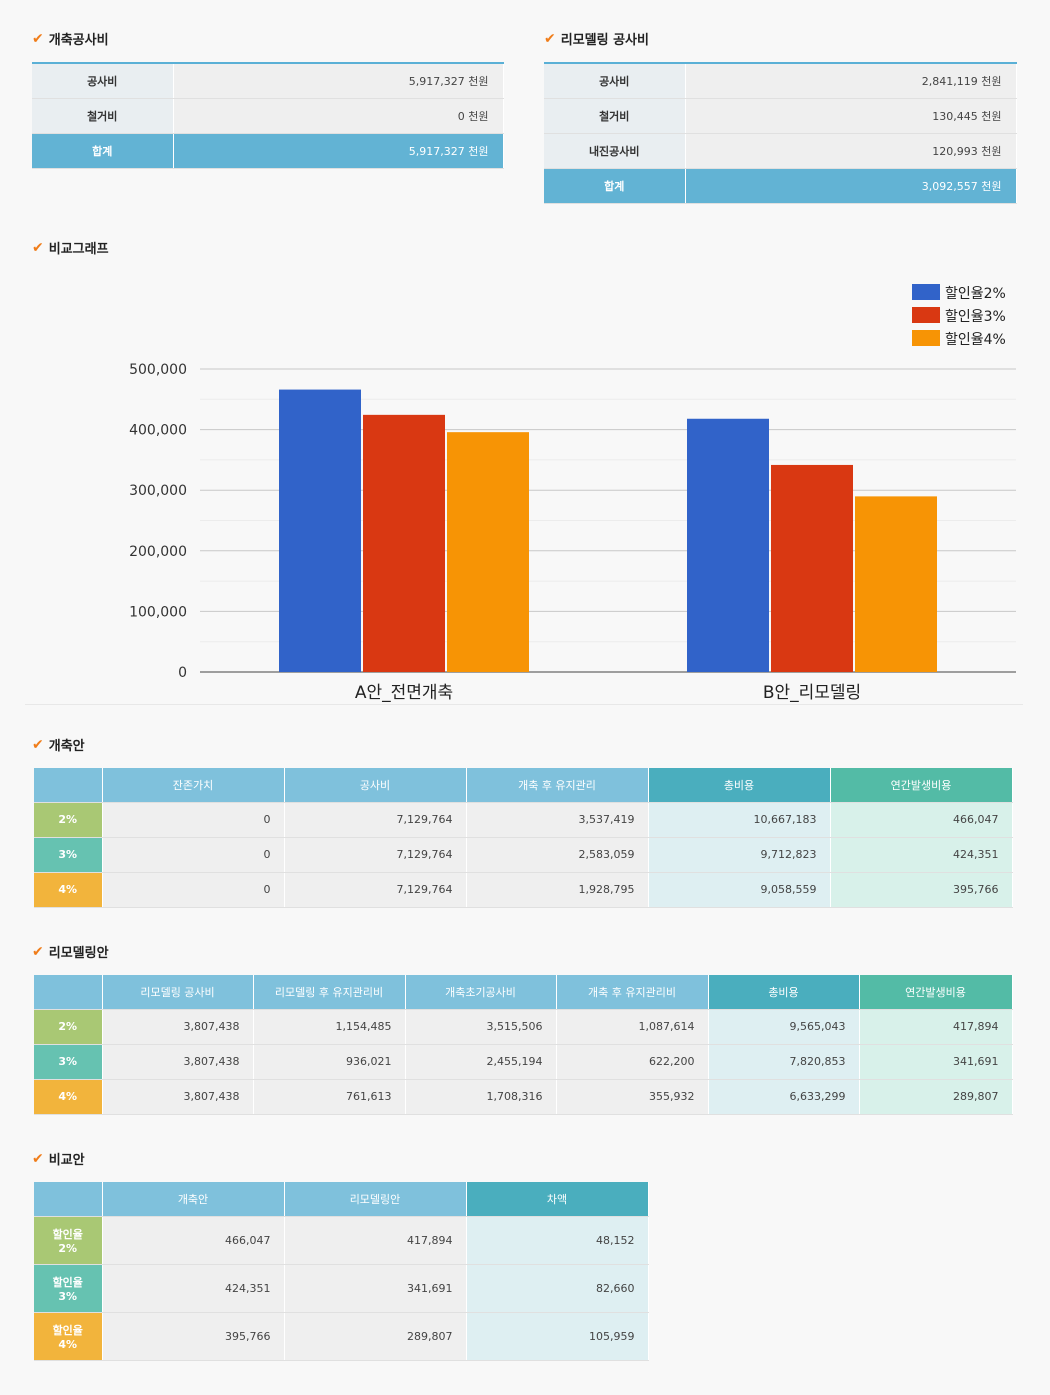  I want to click on cell: 1,154,485, so click(329, 1027).